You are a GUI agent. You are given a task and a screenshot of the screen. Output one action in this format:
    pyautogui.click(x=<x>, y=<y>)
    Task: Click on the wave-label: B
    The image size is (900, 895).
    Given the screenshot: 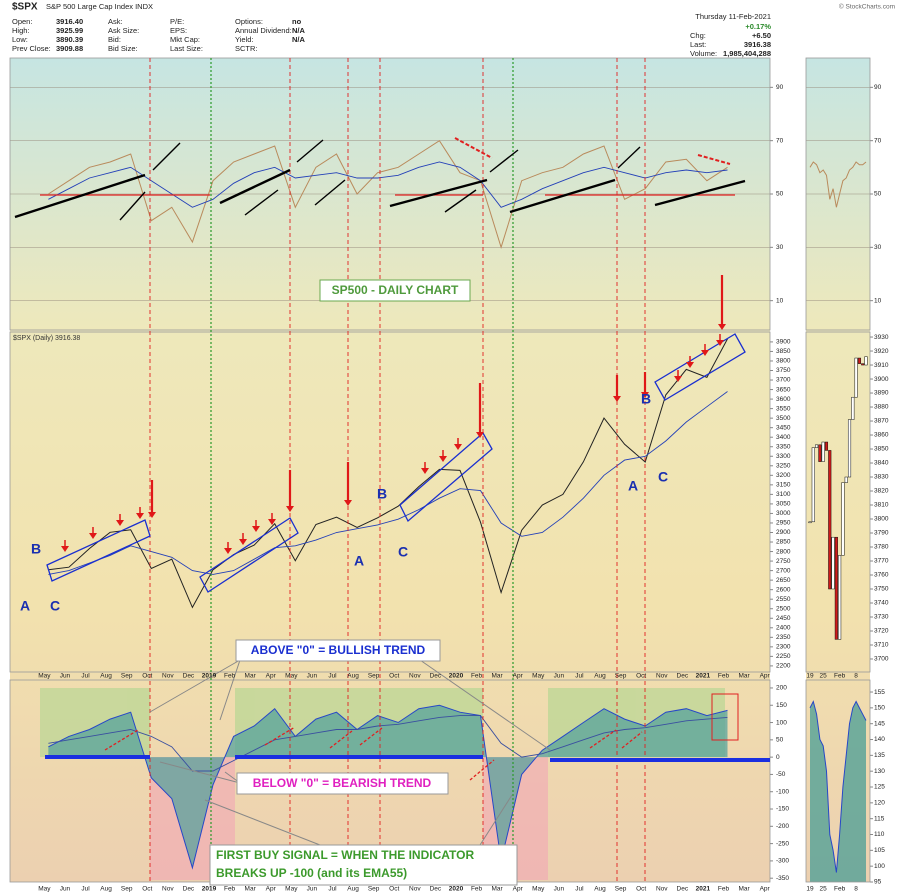 What is the action you would take?
    pyautogui.click(x=646, y=399)
    